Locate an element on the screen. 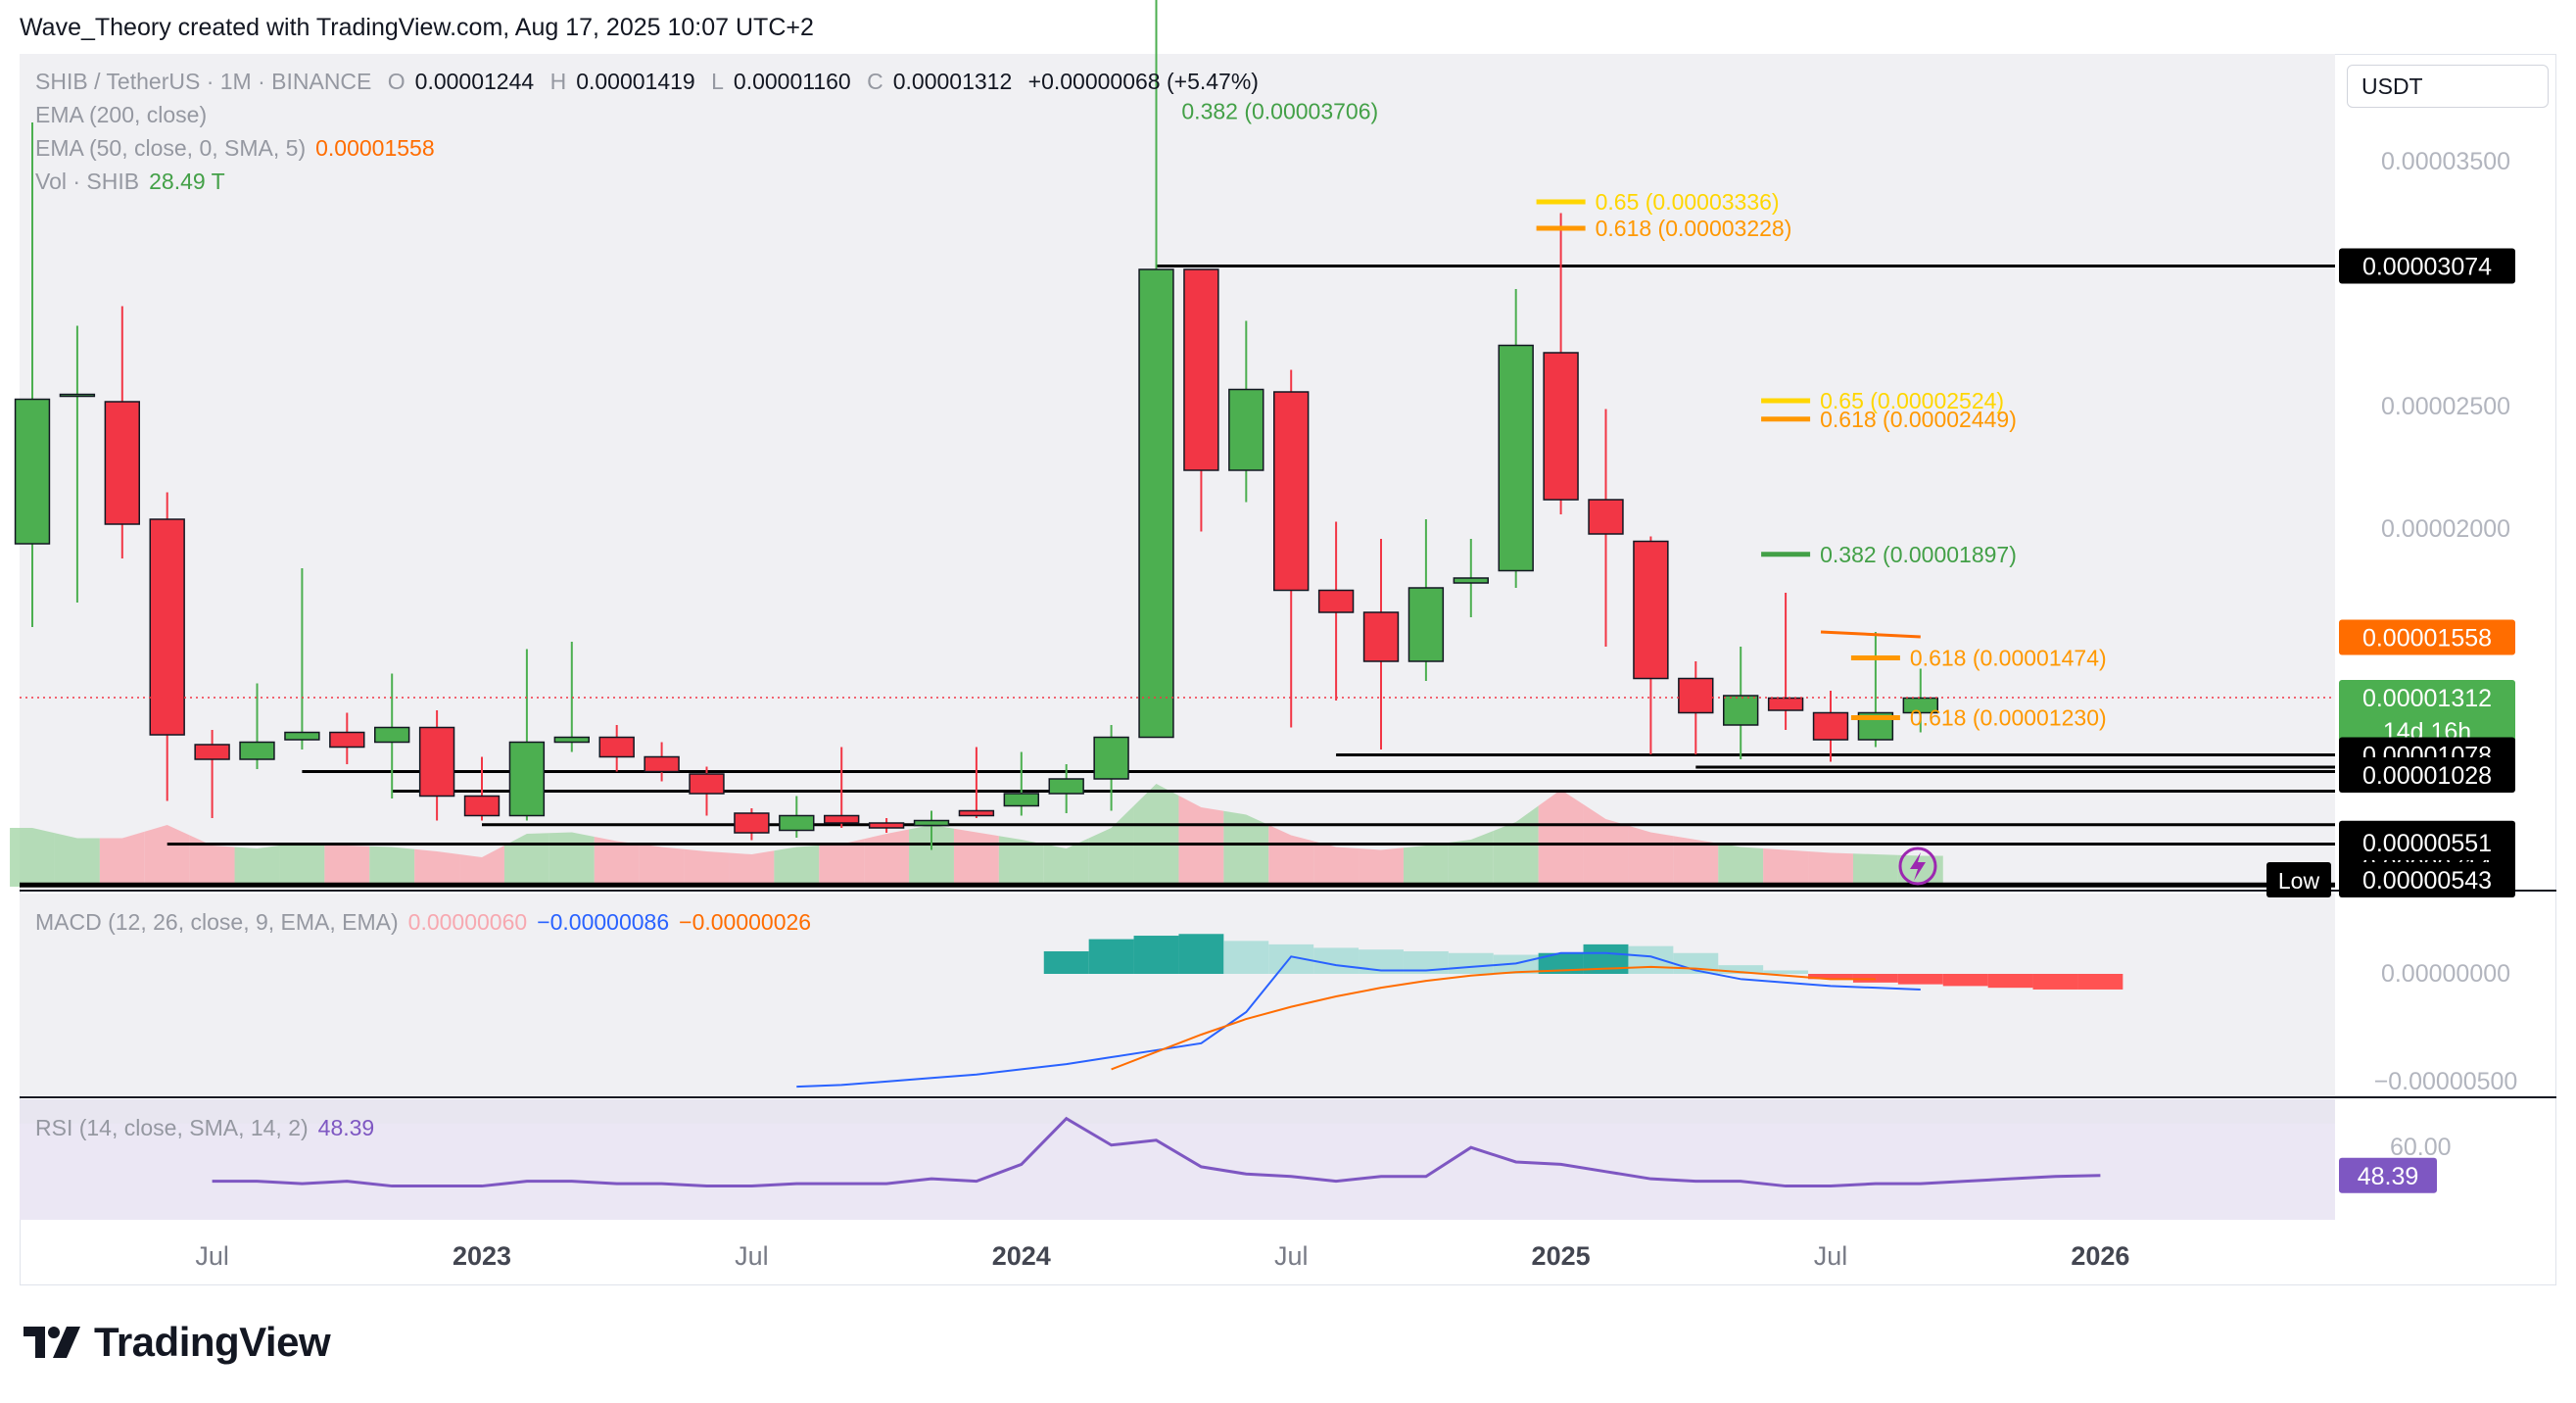 Image resolution: width=2576 pixels, height=1403 pixels. rsi-axis-tick: 60.00 is located at coordinates (2421, 1148).